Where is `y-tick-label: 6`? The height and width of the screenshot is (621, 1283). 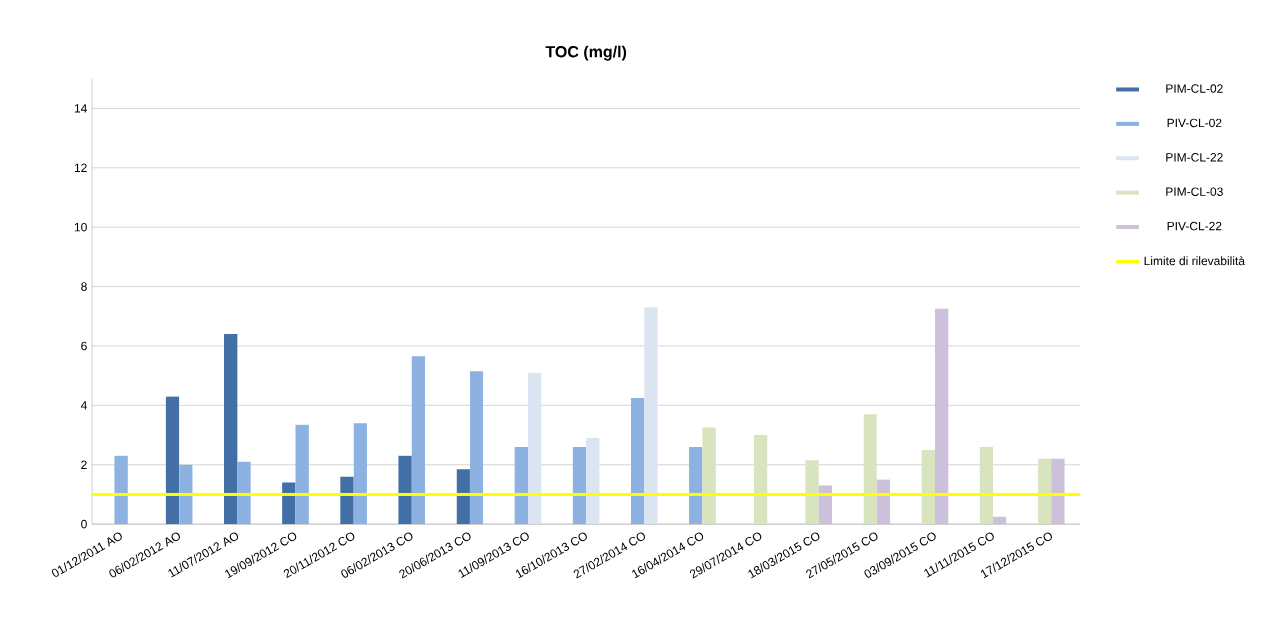 y-tick-label: 6 is located at coordinates (84, 345).